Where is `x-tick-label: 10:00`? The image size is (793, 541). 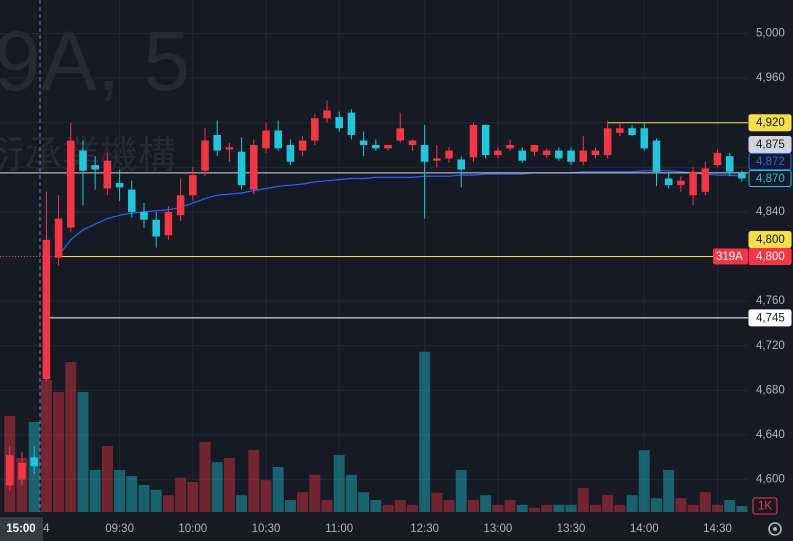 x-tick-label: 10:00 is located at coordinates (192, 529).